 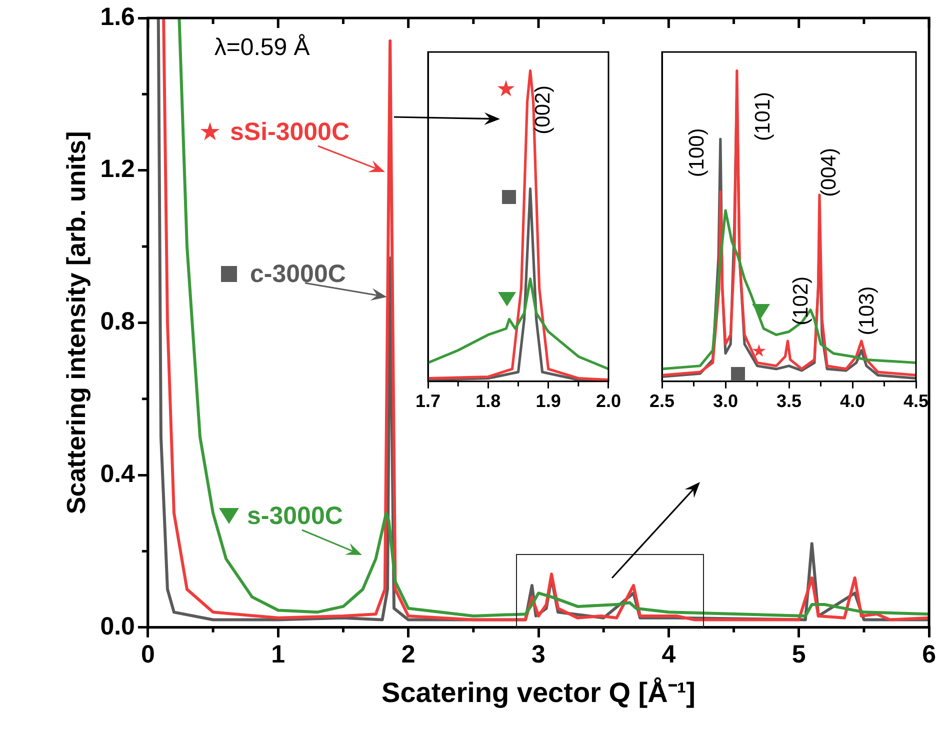 What do you see at coordinates (117, 169) in the screenshot?
I see `y-tick-label: 1.2` at bounding box center [117, 169].